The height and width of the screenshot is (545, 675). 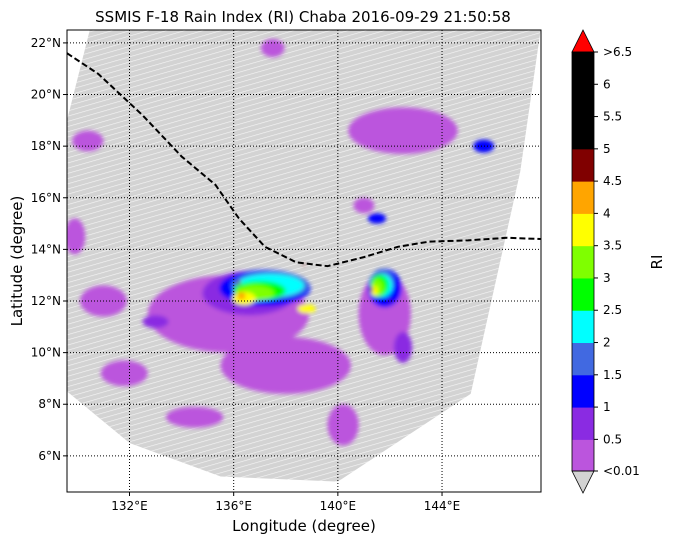 I want to click on colorbar-tick-label: 1.5, so click(x=612, y=375).